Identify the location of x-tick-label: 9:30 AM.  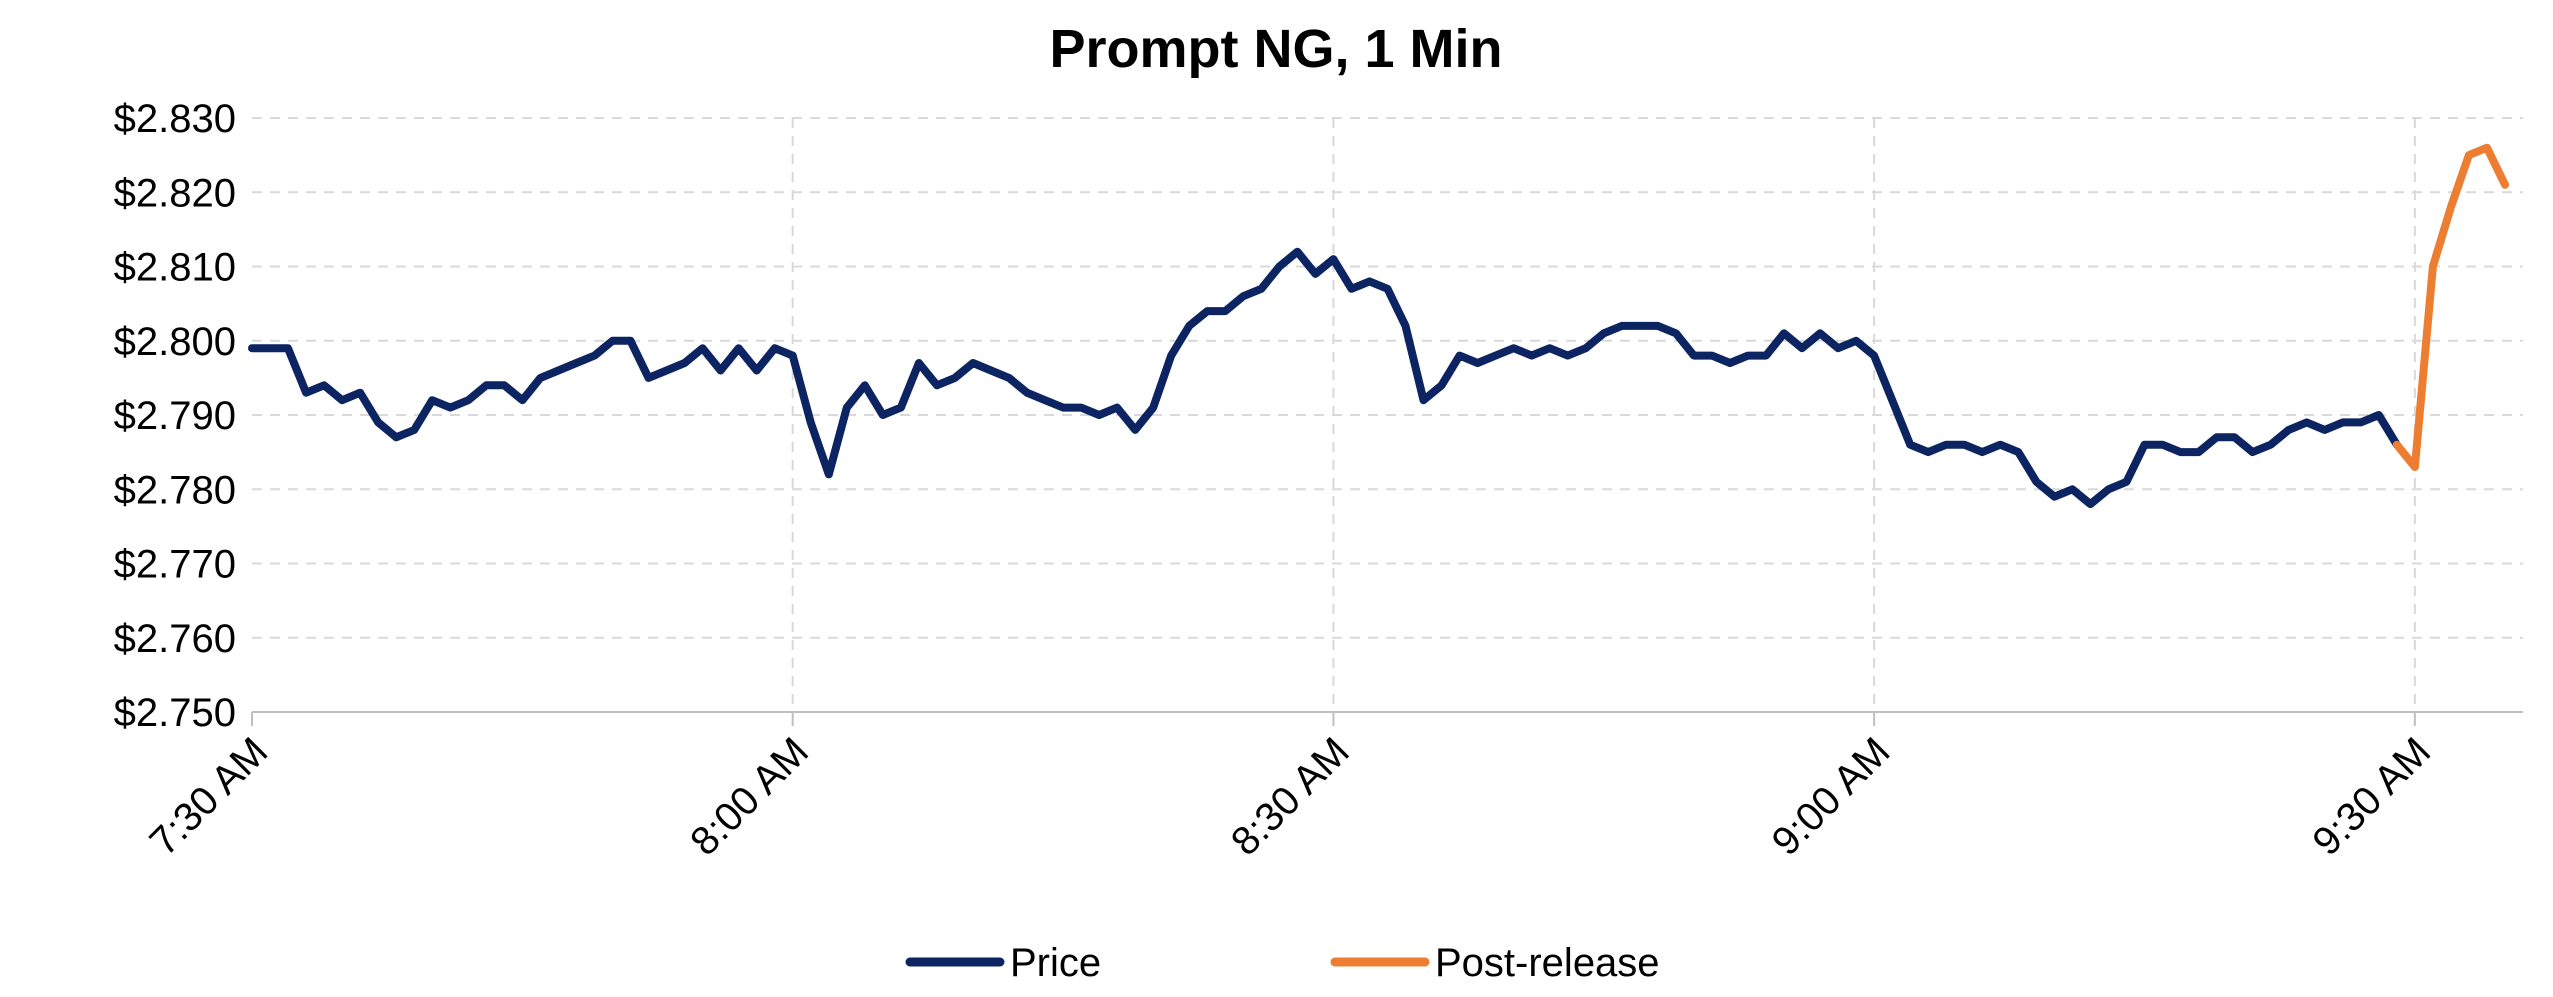
(2371, 796).